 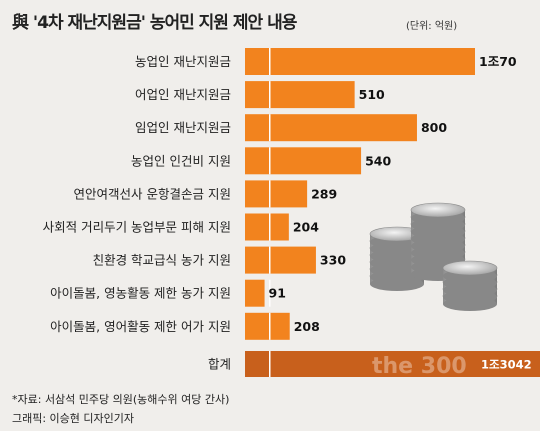 I want to click on category-label: 아이돌봄, 영어활동 제한 어가 지원, so click(x=140, y=326).